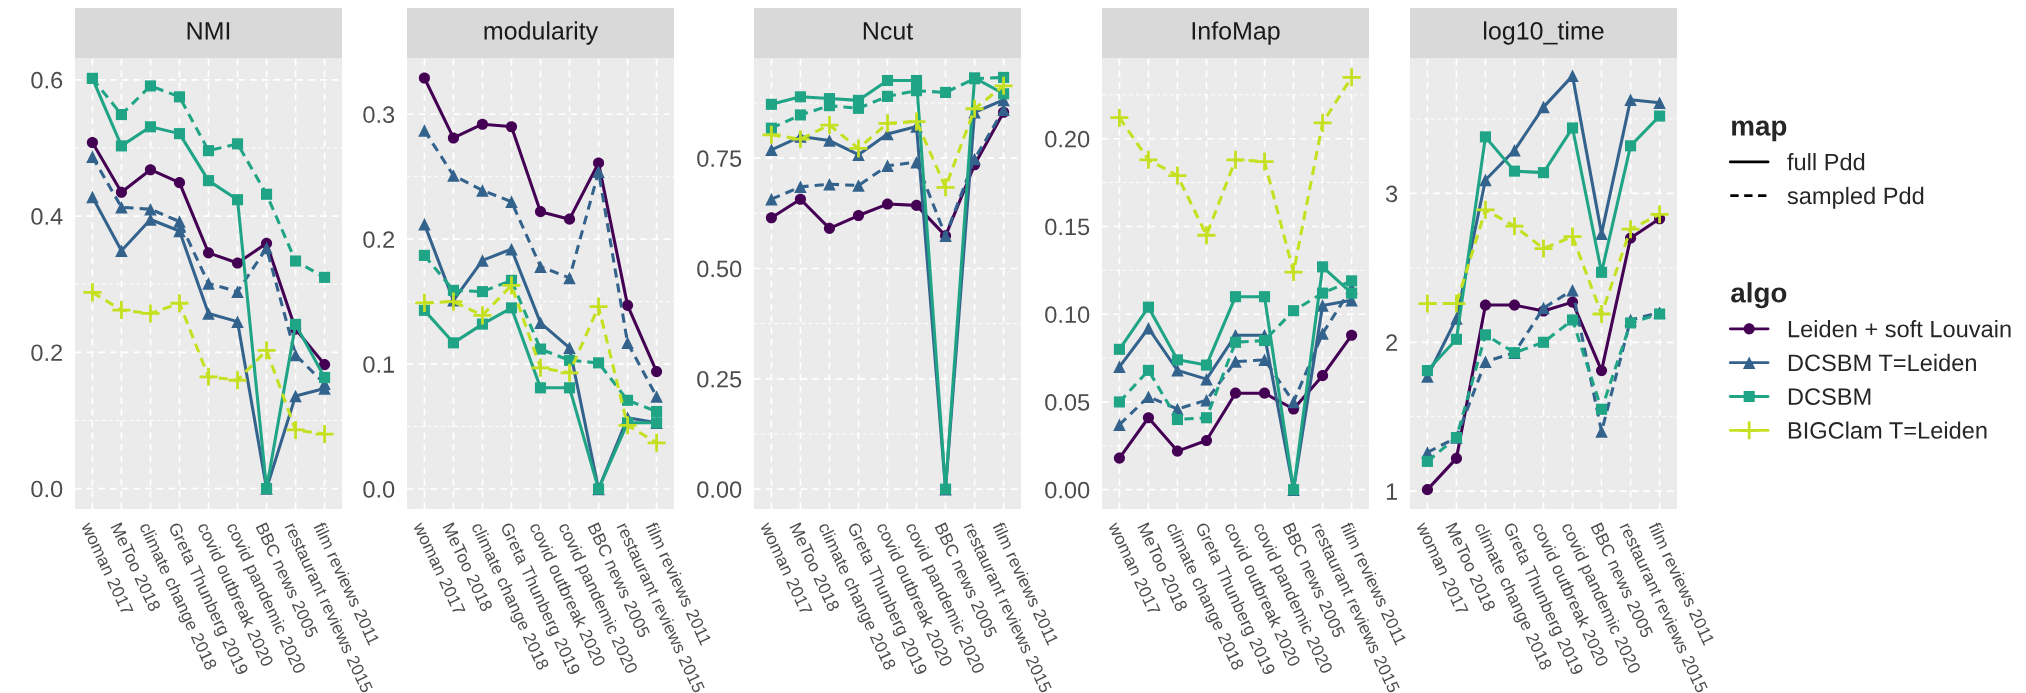 Image resolution: width=2026 pixels, height=693 pixels. Describe the element at coordinates (1391, 194) in the screenshot. I see `y-tick-label: 3` at that location.